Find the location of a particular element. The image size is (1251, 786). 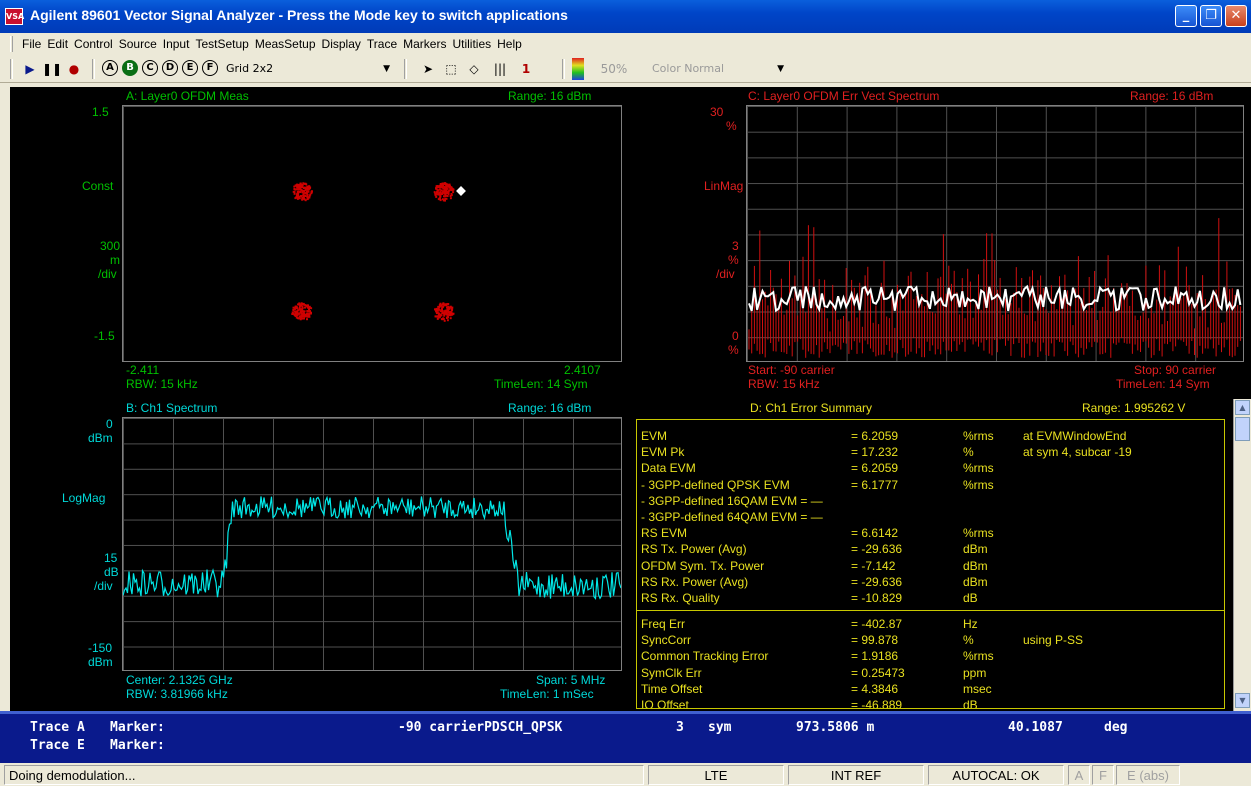

summary-label: SymClk Err is located at coordinates (671, 672).